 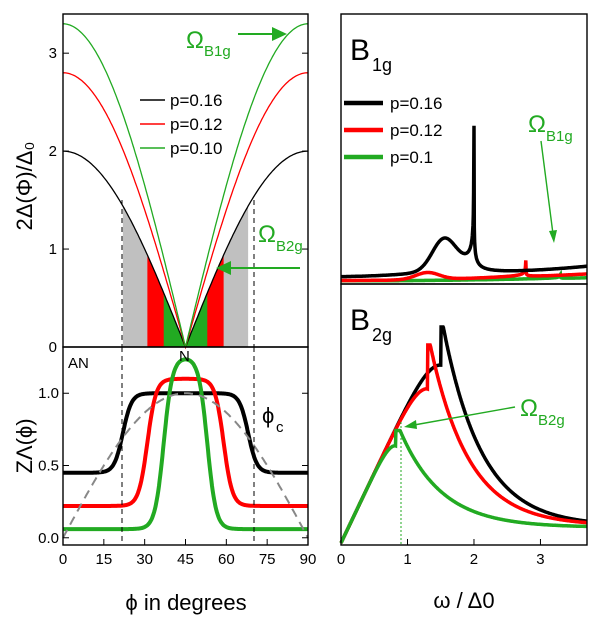 What do you see at coordinates (48, 466) in the screenshot?
I see `y-tick-label: 0.5` at bounding box center [48, 466].